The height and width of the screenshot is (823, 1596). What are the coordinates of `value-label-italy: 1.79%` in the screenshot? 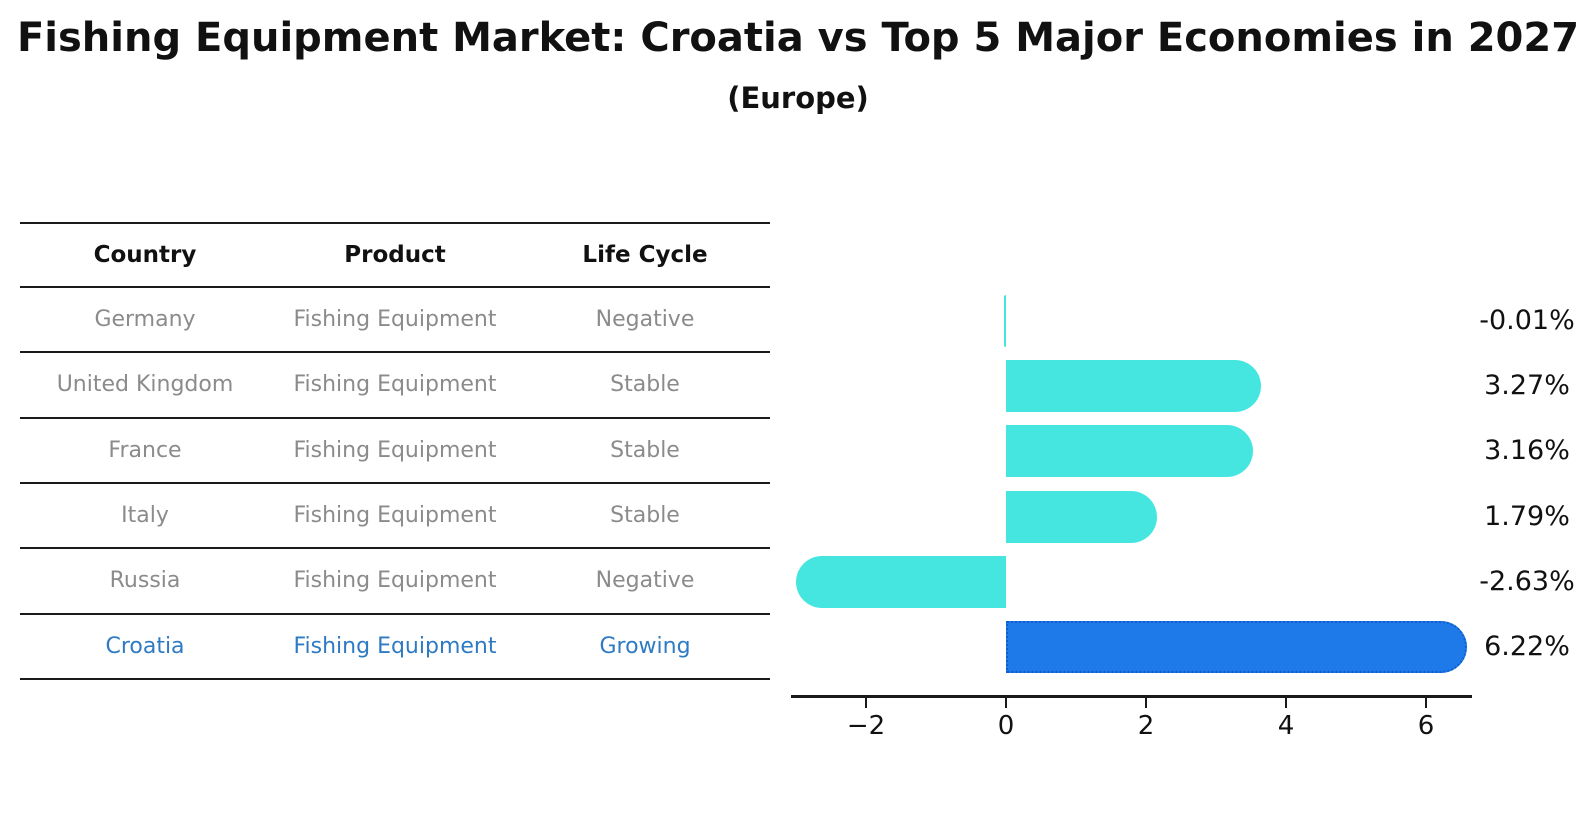 It's located at (1527, 516).